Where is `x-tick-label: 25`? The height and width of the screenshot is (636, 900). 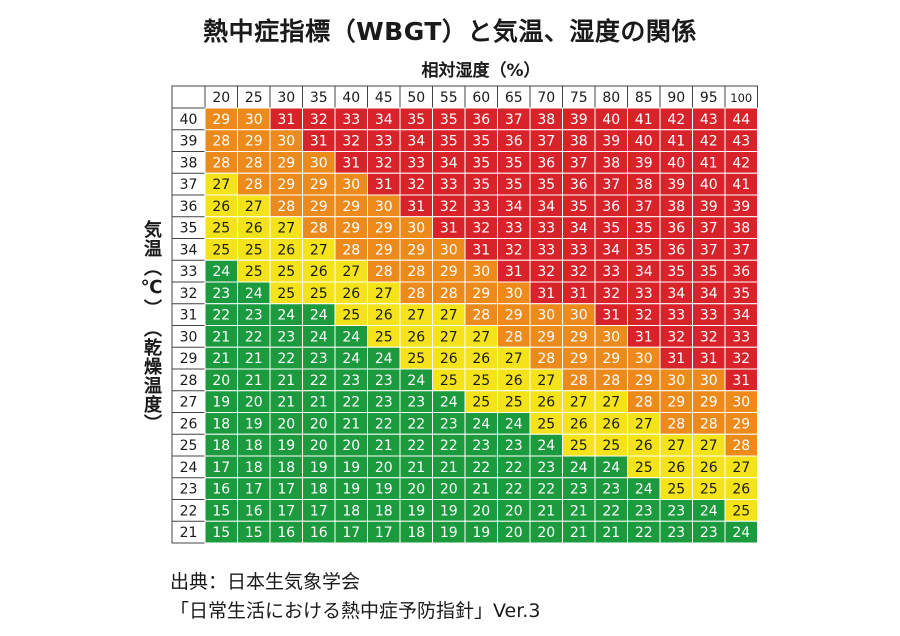
x-tick-label: 25 is located at coordinates (254, 98).